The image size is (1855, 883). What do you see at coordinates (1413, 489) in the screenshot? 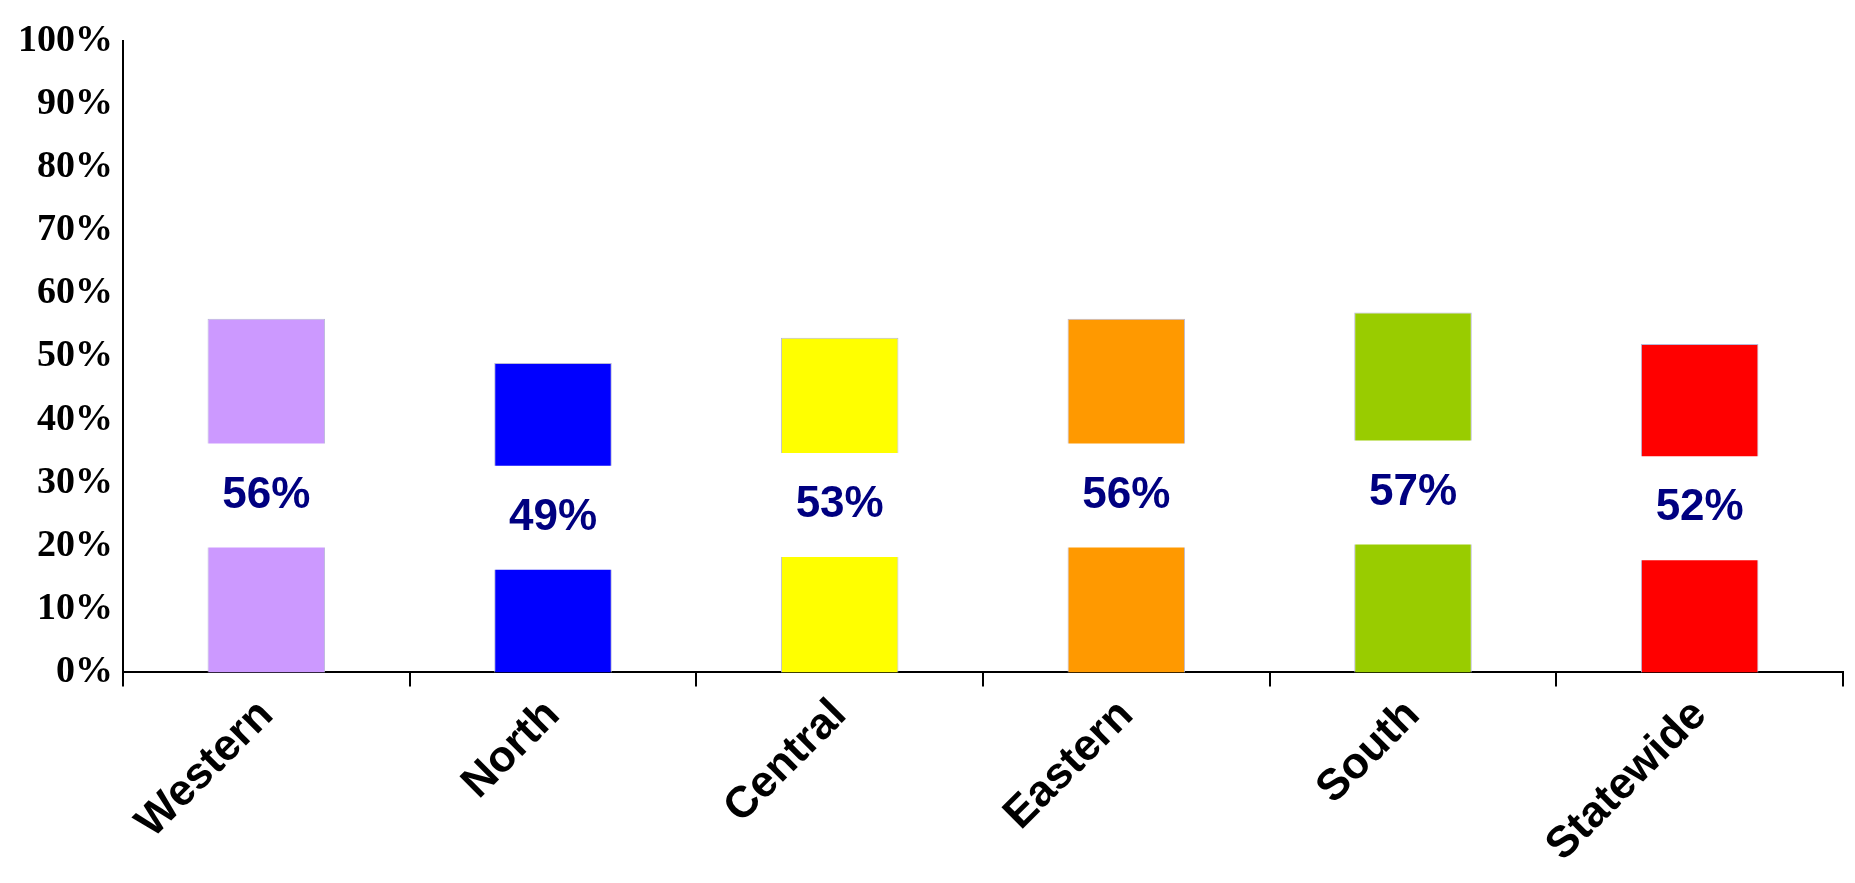
I see `data-label: 57%` at bounding box center [1413, 489].